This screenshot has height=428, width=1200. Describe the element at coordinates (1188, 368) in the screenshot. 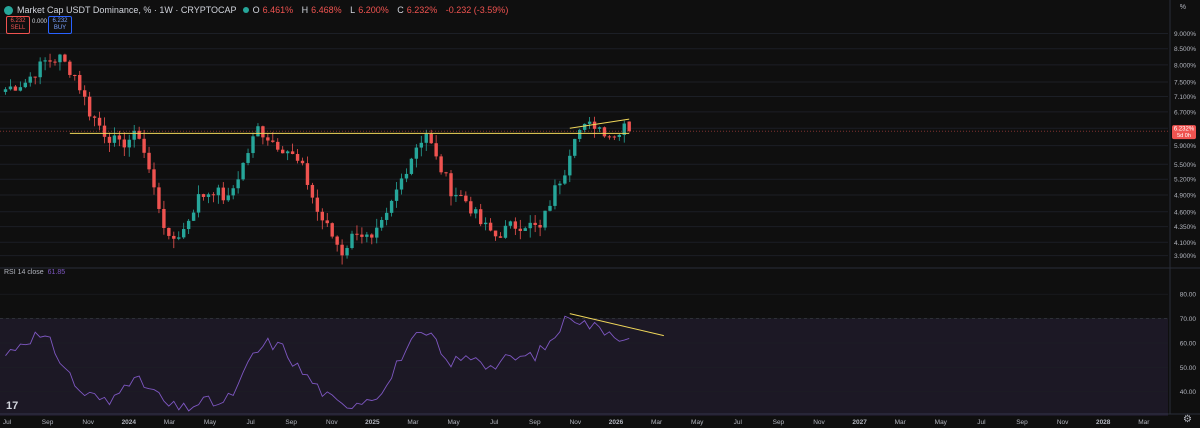

I see `rsi-tick-label: 50.00` at that location.